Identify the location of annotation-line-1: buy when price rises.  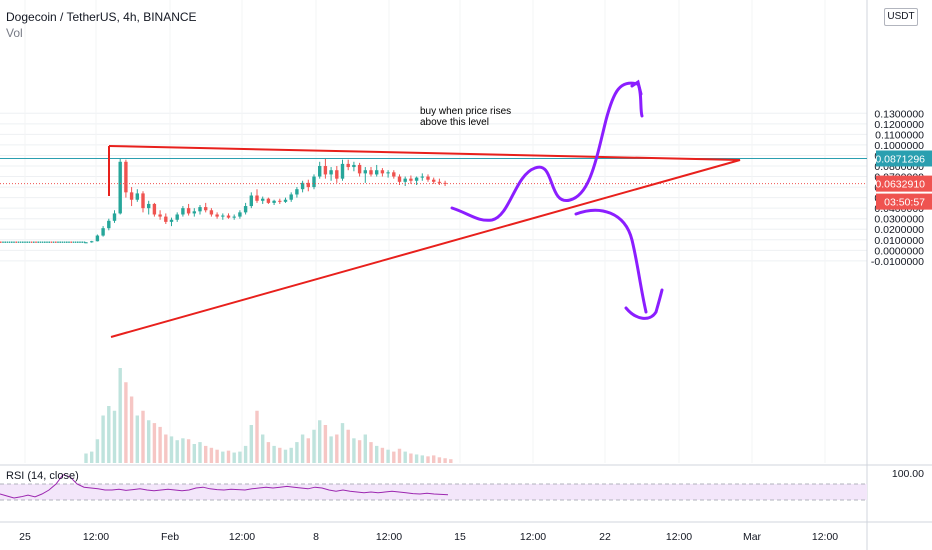
(466, 111).